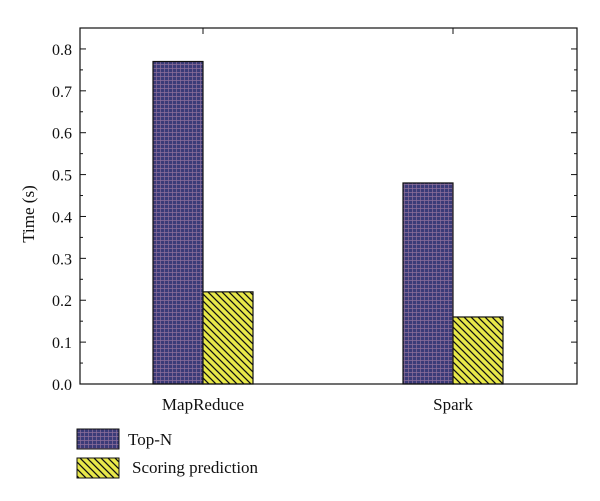 The height and width of the screenshot is (501, 600). Describe the element at coordinates (98, 439) in the screenshot. I see `legend-swatch-top-n` at that location.